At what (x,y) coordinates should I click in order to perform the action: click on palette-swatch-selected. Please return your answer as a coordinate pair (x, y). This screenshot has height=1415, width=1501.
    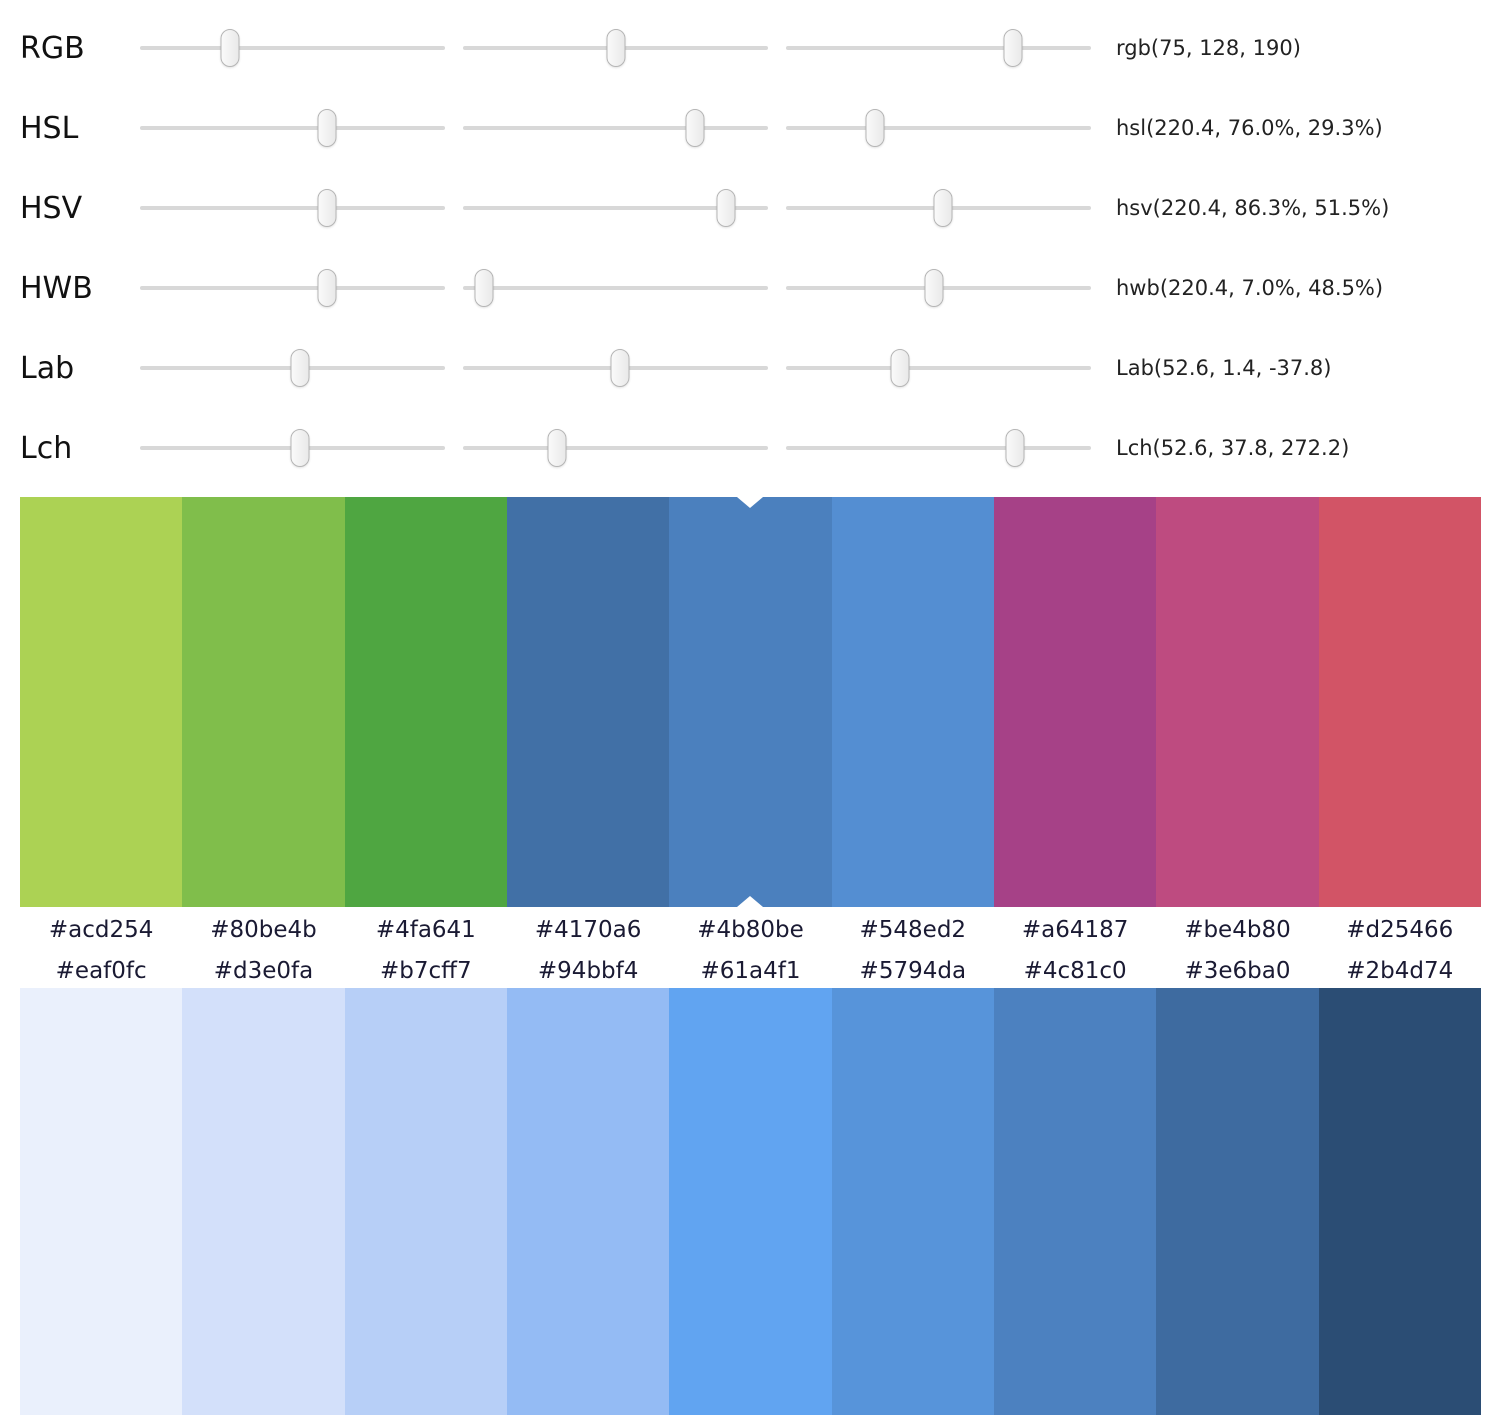
    Looking at the image, I should click on (750, 702).